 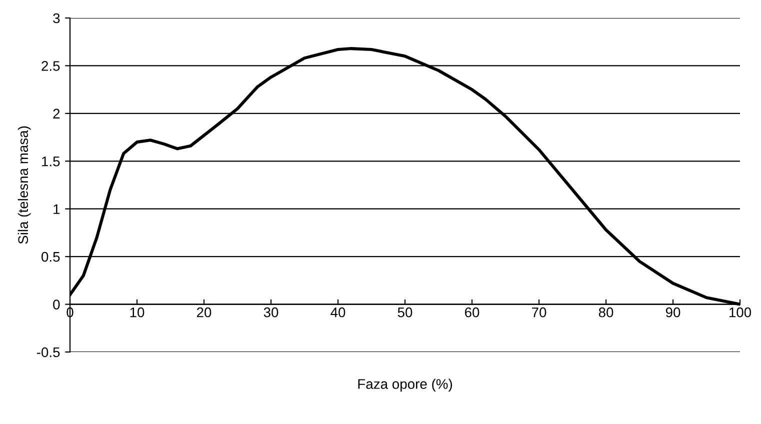 What do you see at coordinates (338, 312) in the screenshot?
I see `x-tick-label: 40` at bounding box center [338, 312].